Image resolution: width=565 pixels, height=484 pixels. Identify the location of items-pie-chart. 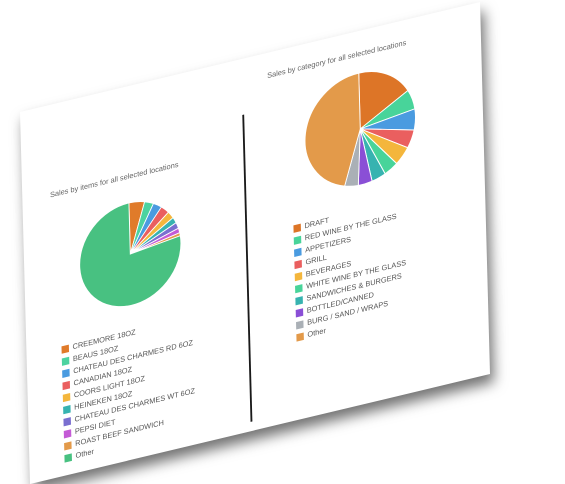
(130, 254).